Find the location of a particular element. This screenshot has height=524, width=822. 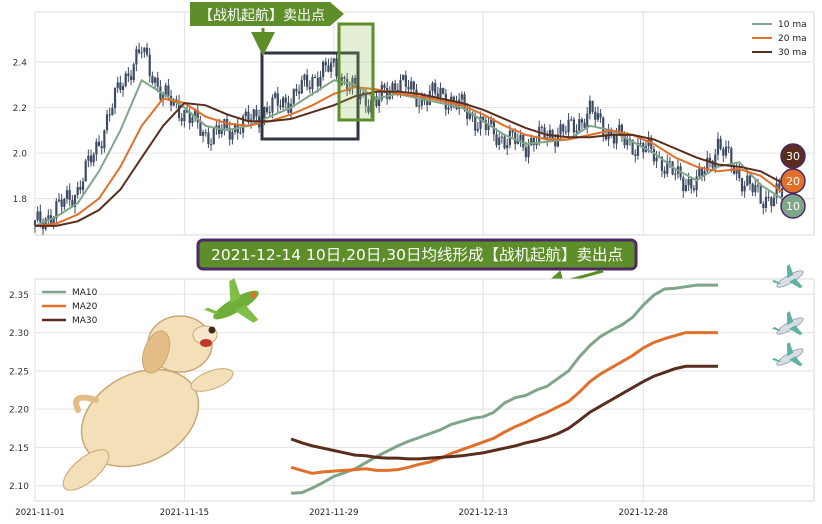

bottom-xtick-label: 2021-11-15 is located at coordinates (184, 513).